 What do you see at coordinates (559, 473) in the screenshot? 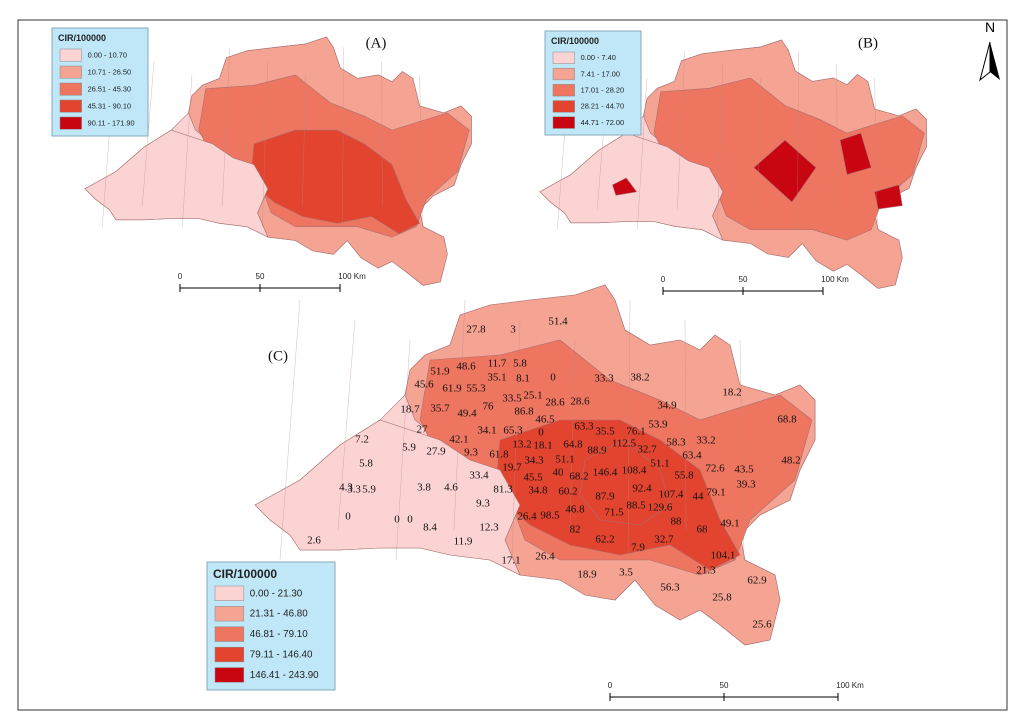
I see `region-value: 40` at bounding box center [559, 473].